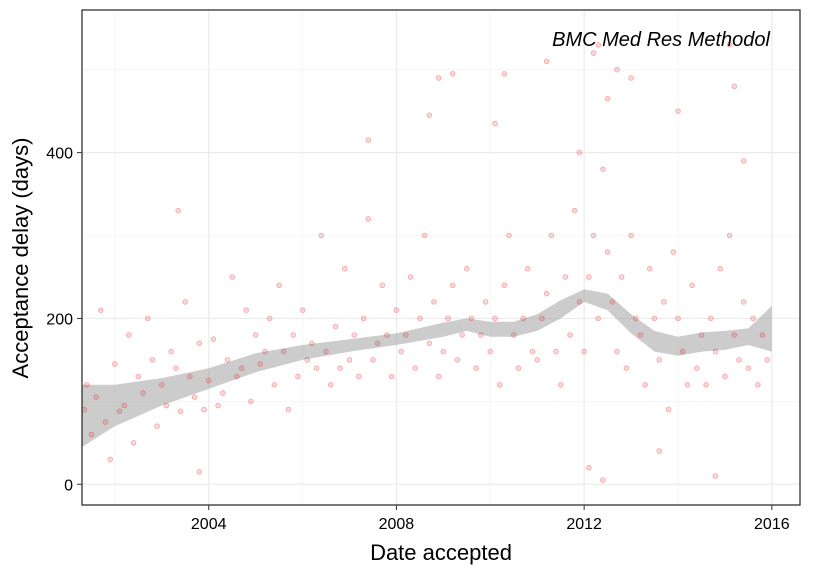  Describe the element at coordinates (59, 154) in the screenshot. I see `y-tick-label: 400` at that location.